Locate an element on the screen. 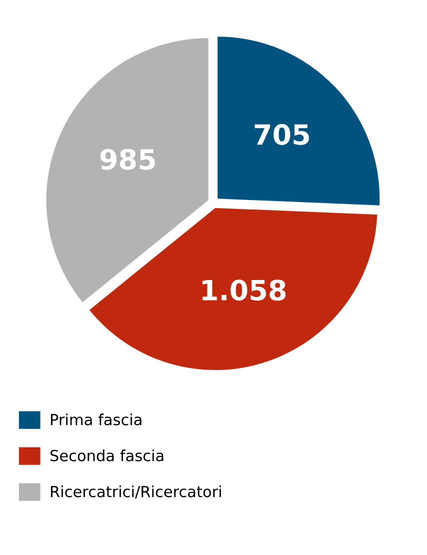 Image resolution: width=427 pixels, height=555 pixels. legend-label: Seconda fascia is located at coordinates (107, 456).